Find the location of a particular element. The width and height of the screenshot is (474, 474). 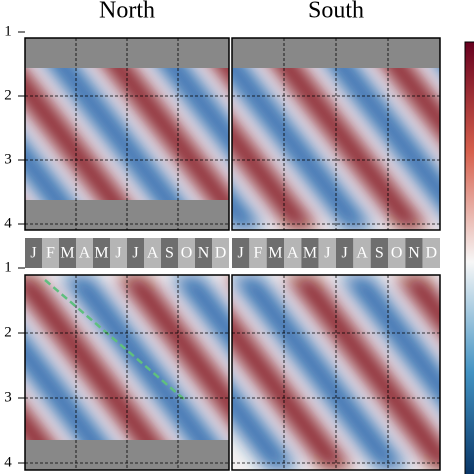

trend-line is located at coordinates (115, 340).